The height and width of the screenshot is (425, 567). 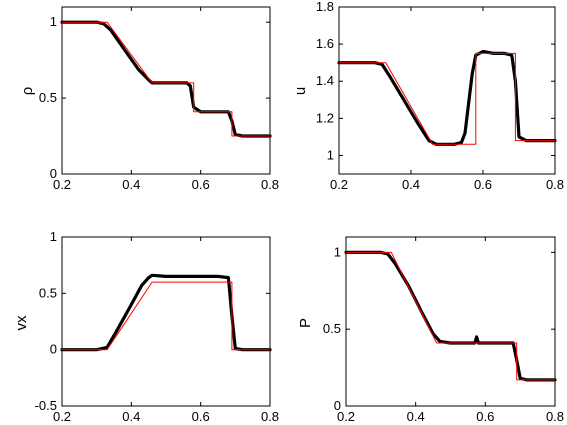 What do you see at coordinates (325, 7) in the screenshot?
I see `y-tick-label: 1.8` at bounding box center [325, 7].